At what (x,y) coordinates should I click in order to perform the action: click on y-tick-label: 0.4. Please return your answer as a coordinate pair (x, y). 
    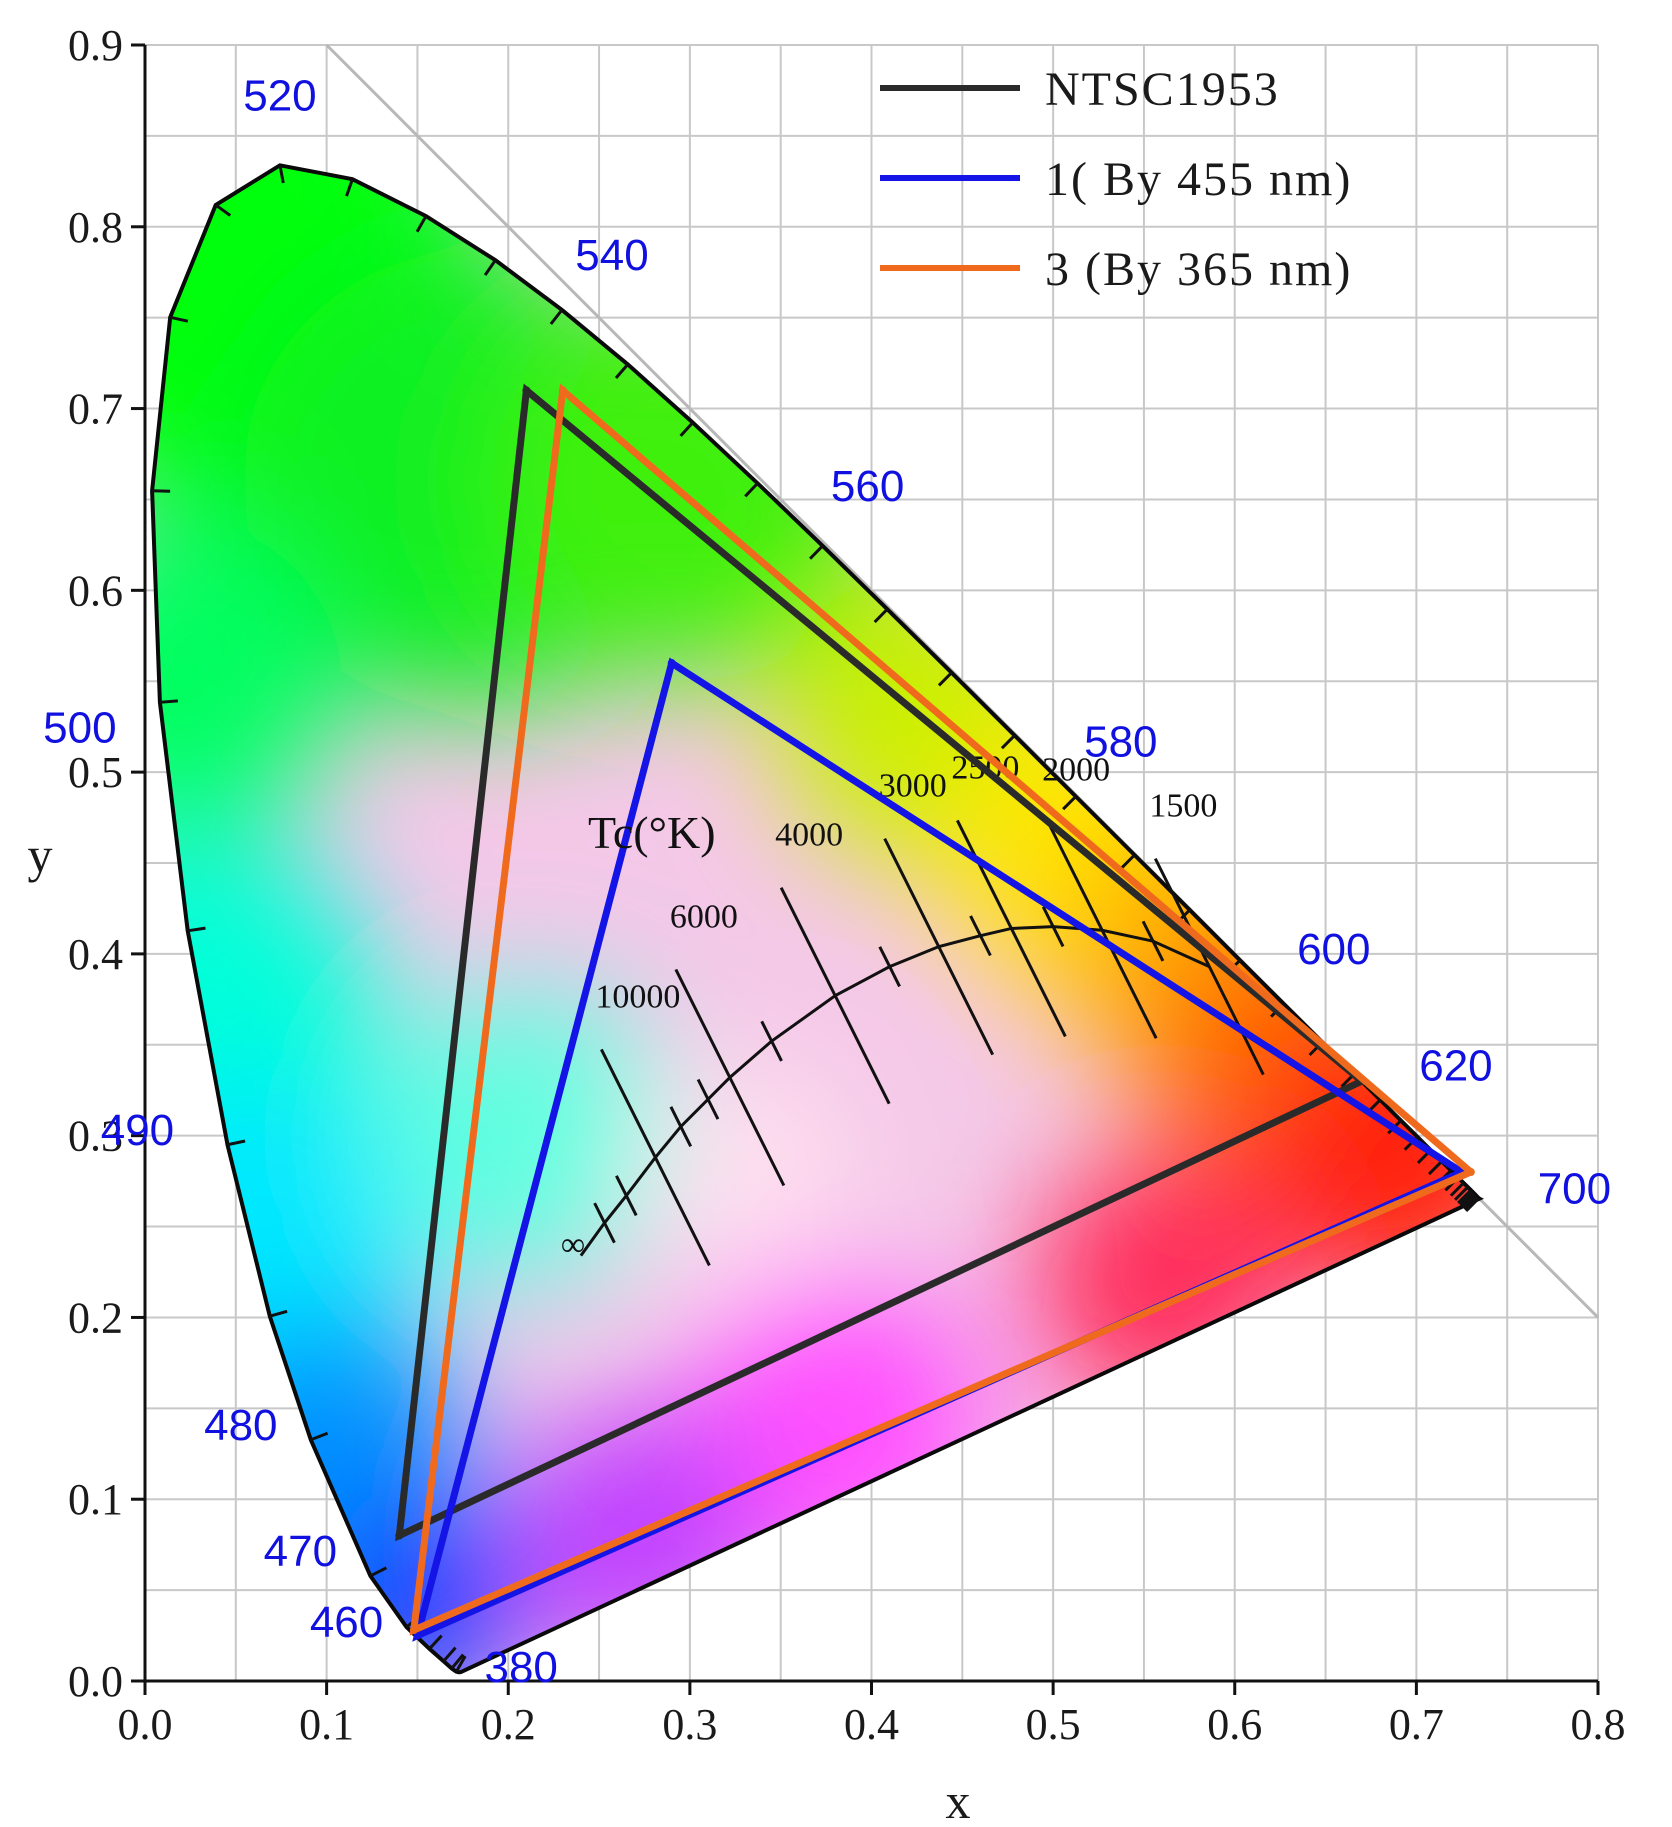
    Looking at the image, I should click on (95, 954).